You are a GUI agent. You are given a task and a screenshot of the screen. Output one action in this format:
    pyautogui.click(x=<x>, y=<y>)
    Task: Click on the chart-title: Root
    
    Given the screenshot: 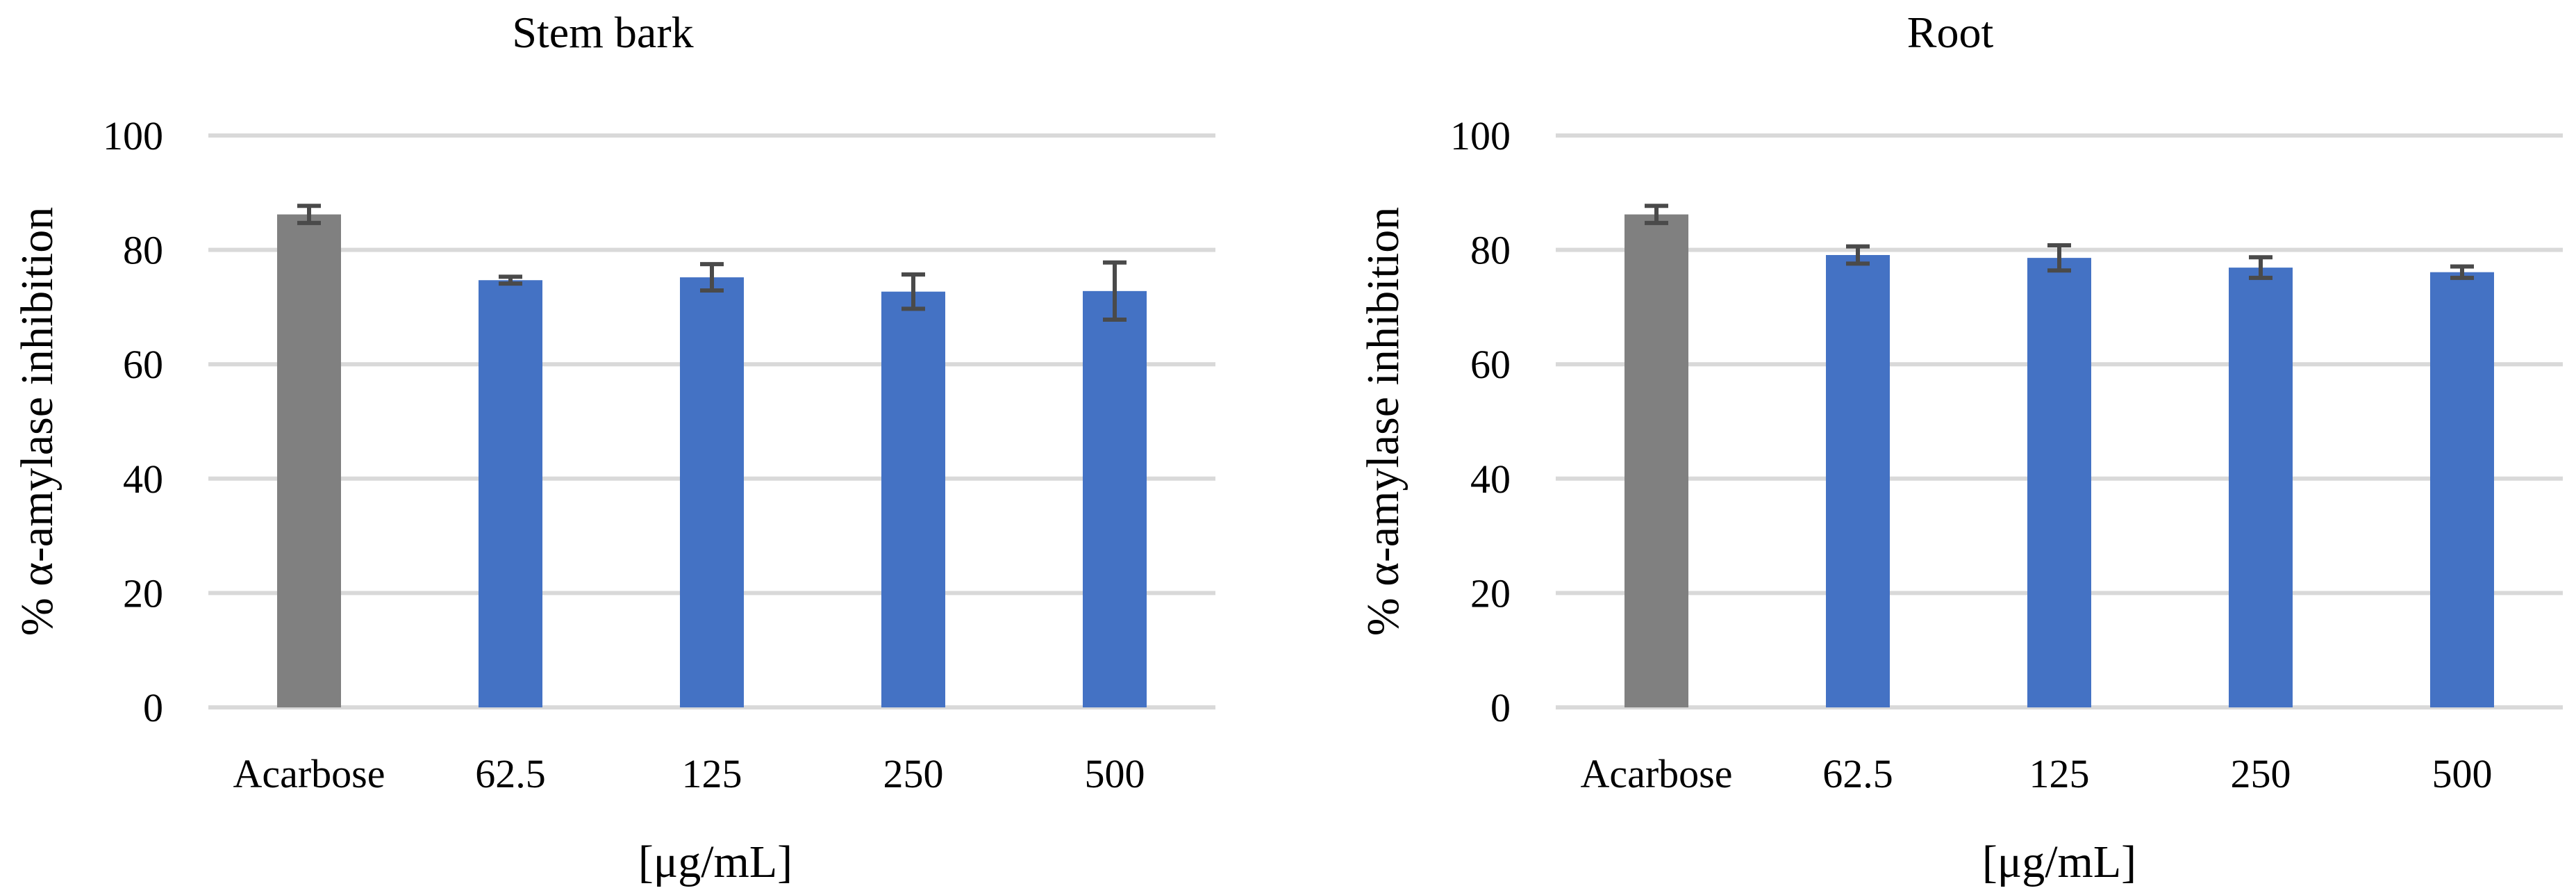 What is the action you would take?
    pyautogui.click(x=1950, y=32)
    